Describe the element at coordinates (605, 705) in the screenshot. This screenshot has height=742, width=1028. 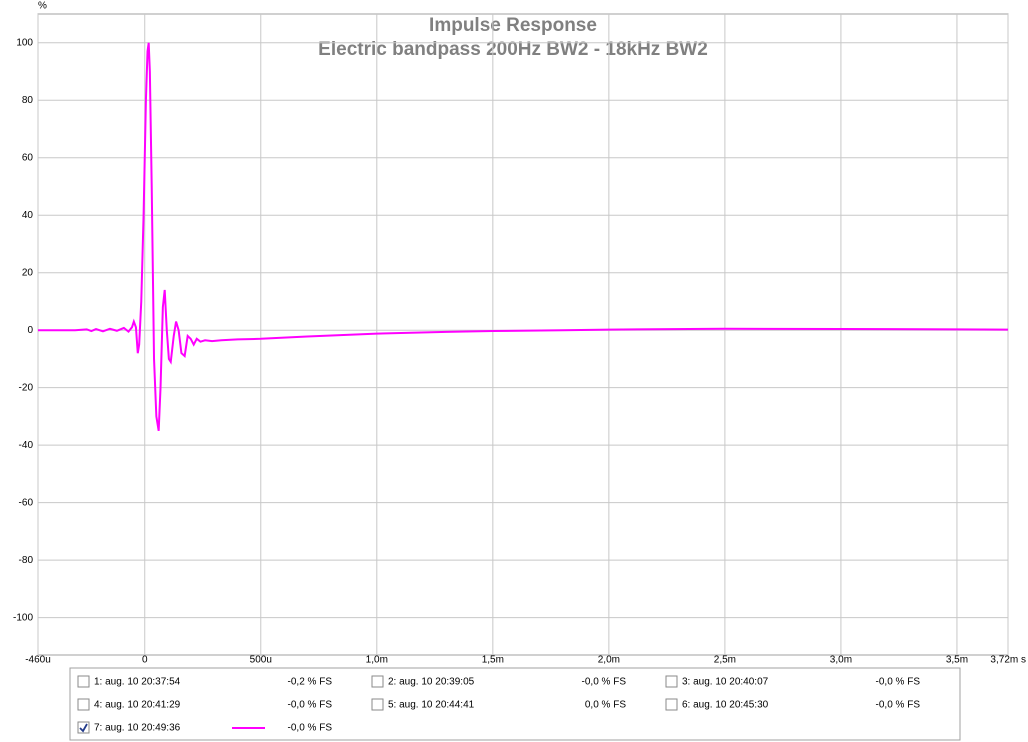
I see `legend-level: 0,0 % FS` at that location.